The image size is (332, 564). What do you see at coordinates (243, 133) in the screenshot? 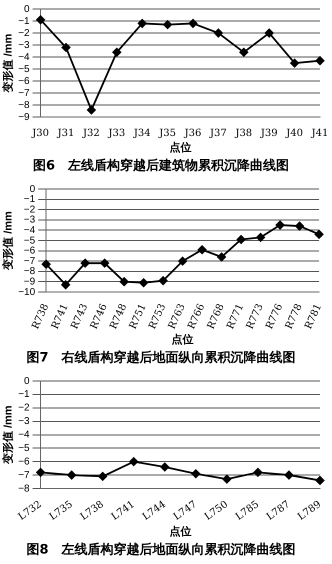
I see `x-tick-label: J38` at bounding box center [243, 133].